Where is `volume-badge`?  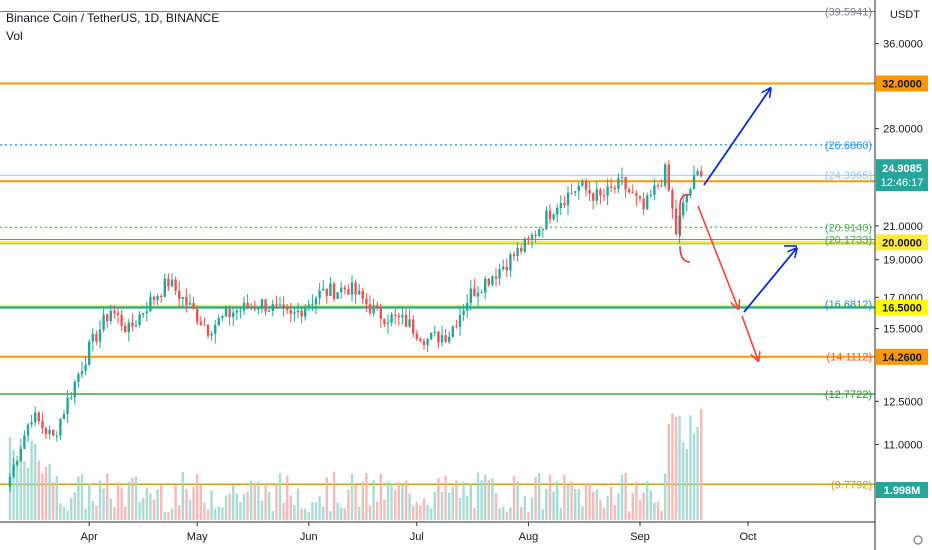
volume-badge is located at coordinates (902, 490).